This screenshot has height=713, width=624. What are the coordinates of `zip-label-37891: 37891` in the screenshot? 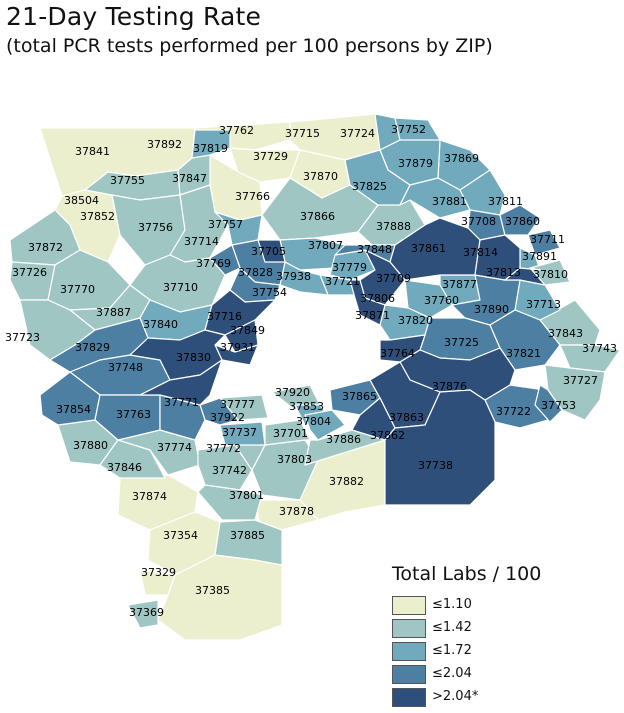 It's located at (539, 256).